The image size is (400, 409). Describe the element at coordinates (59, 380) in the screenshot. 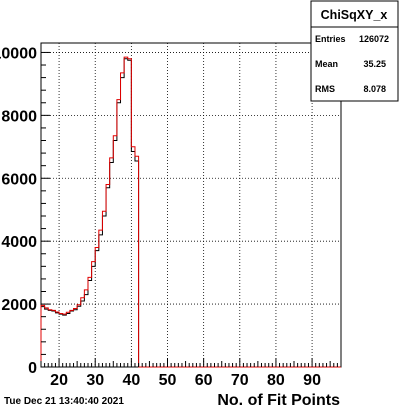

I see `x-tick-label-20: 20` at that location.